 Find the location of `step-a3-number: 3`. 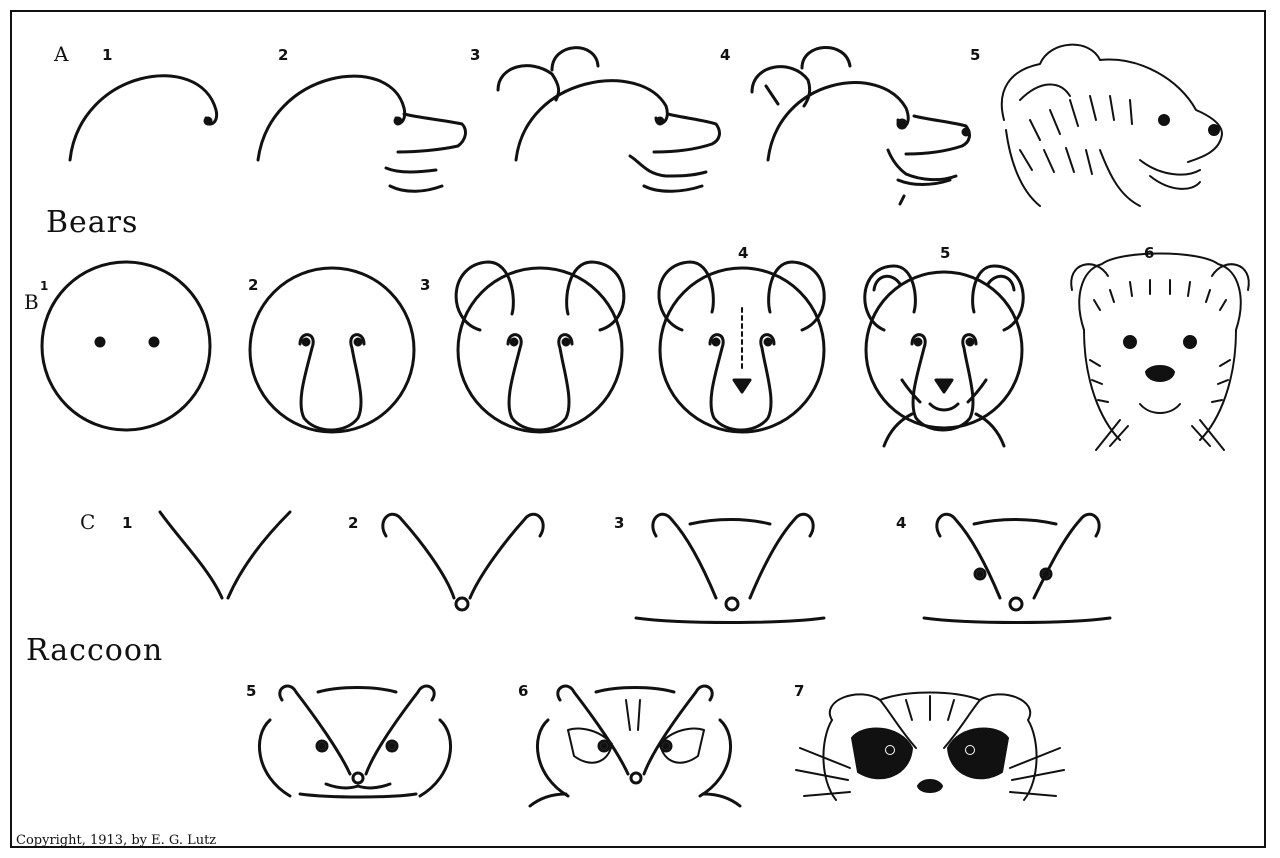

step-a3-number: 3 is located at coordinates (475, 55).